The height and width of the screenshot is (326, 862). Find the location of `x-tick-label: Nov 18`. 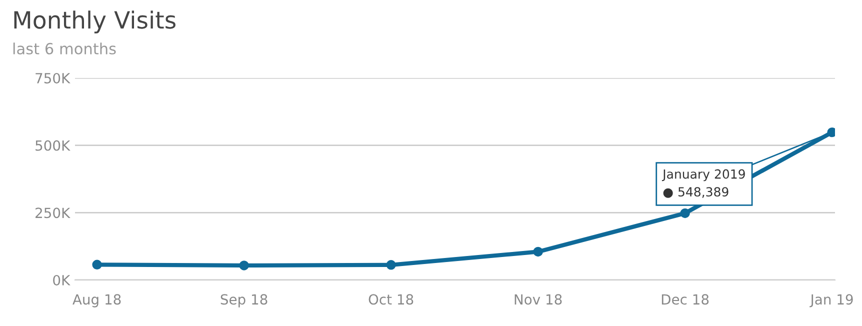

x-tick-label: Nov 18 is located at coordinates (538, 299).